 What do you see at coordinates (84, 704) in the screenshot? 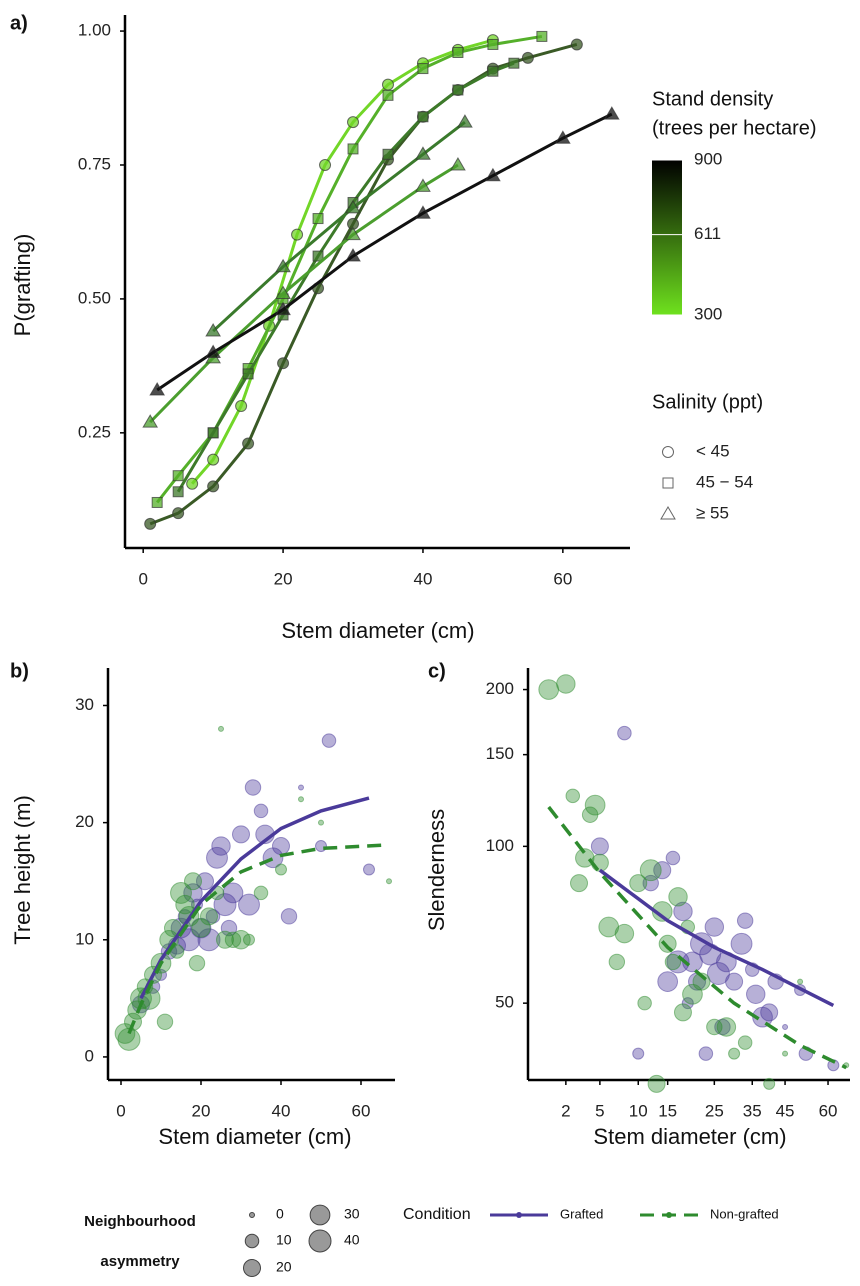
I see `y-tick-label: 30` at bounding box center [84, 704].